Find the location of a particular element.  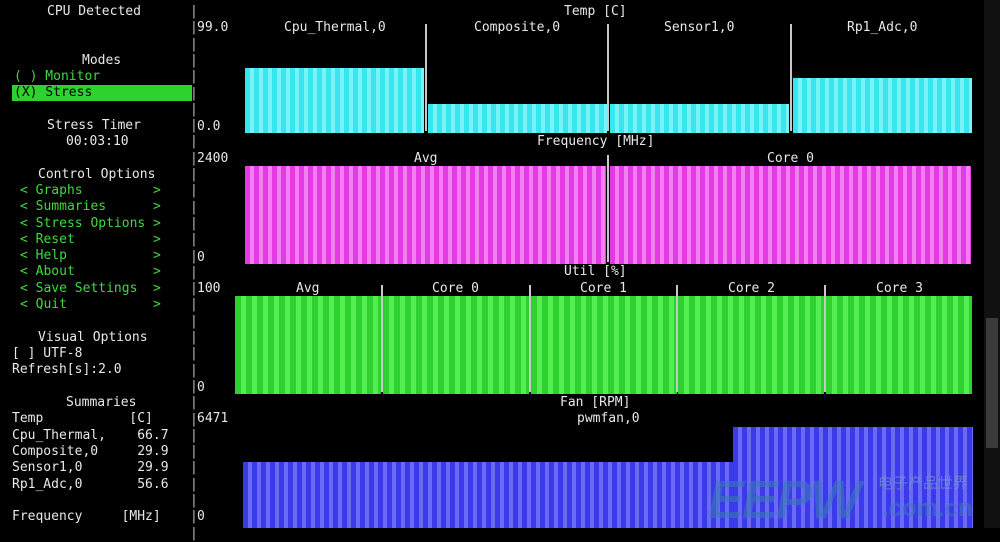

summary-row-sensor1: Sensor1,0 29.9 is located at coordinates (90, 467).